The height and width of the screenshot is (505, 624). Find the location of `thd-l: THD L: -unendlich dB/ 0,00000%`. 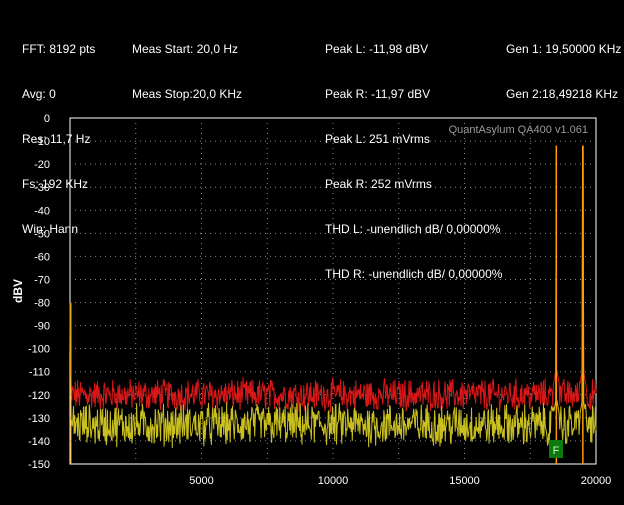

thd-l: THD L: -unendlich dB/ 0,00000% is located at coordinates (413, 229).